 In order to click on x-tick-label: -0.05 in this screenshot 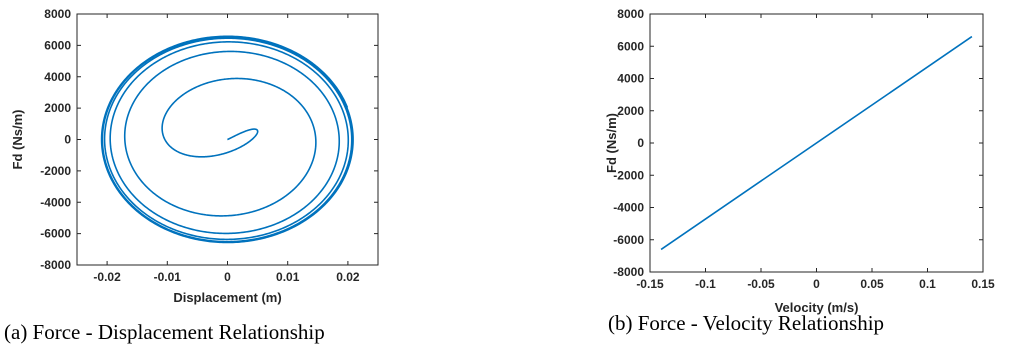, I will do `click(761, 284)`.